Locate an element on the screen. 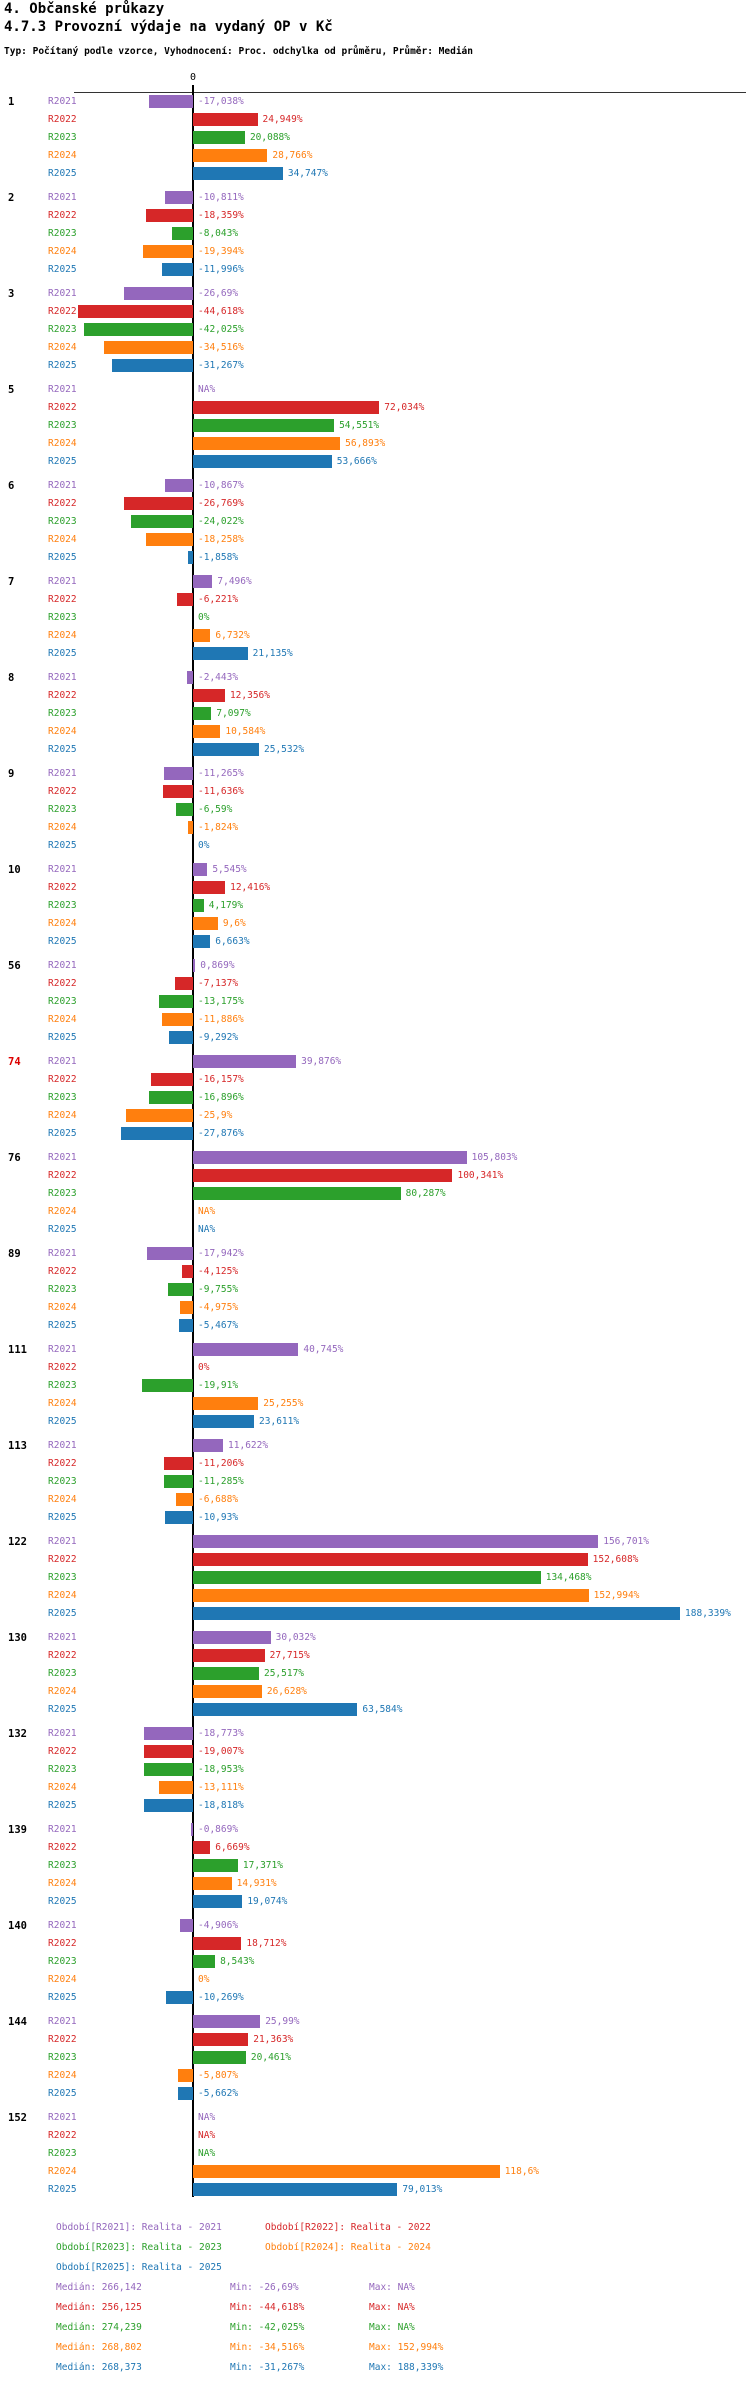  bar-row: R2024 -4,975% is located at coordinates (375, 1308).